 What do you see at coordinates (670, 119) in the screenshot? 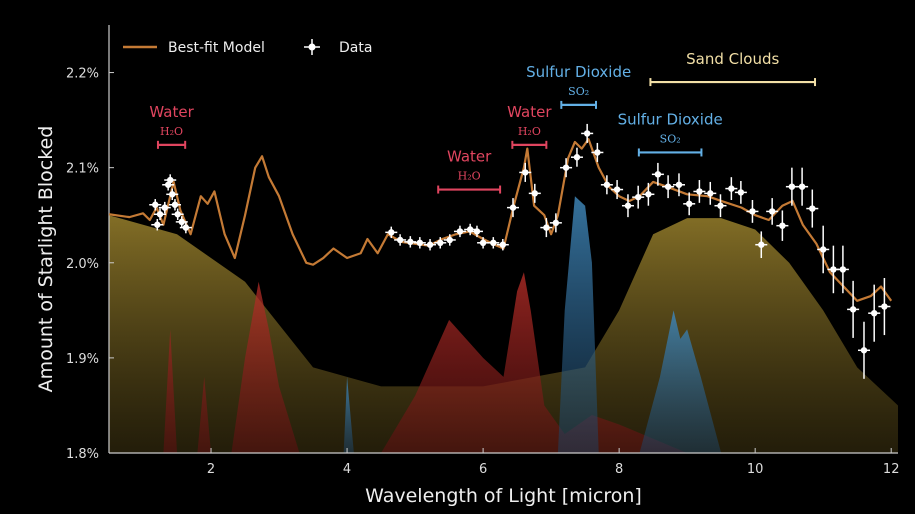
I see `annotation-label: Sulfur Dioxide` at bounding box center [670, 119].